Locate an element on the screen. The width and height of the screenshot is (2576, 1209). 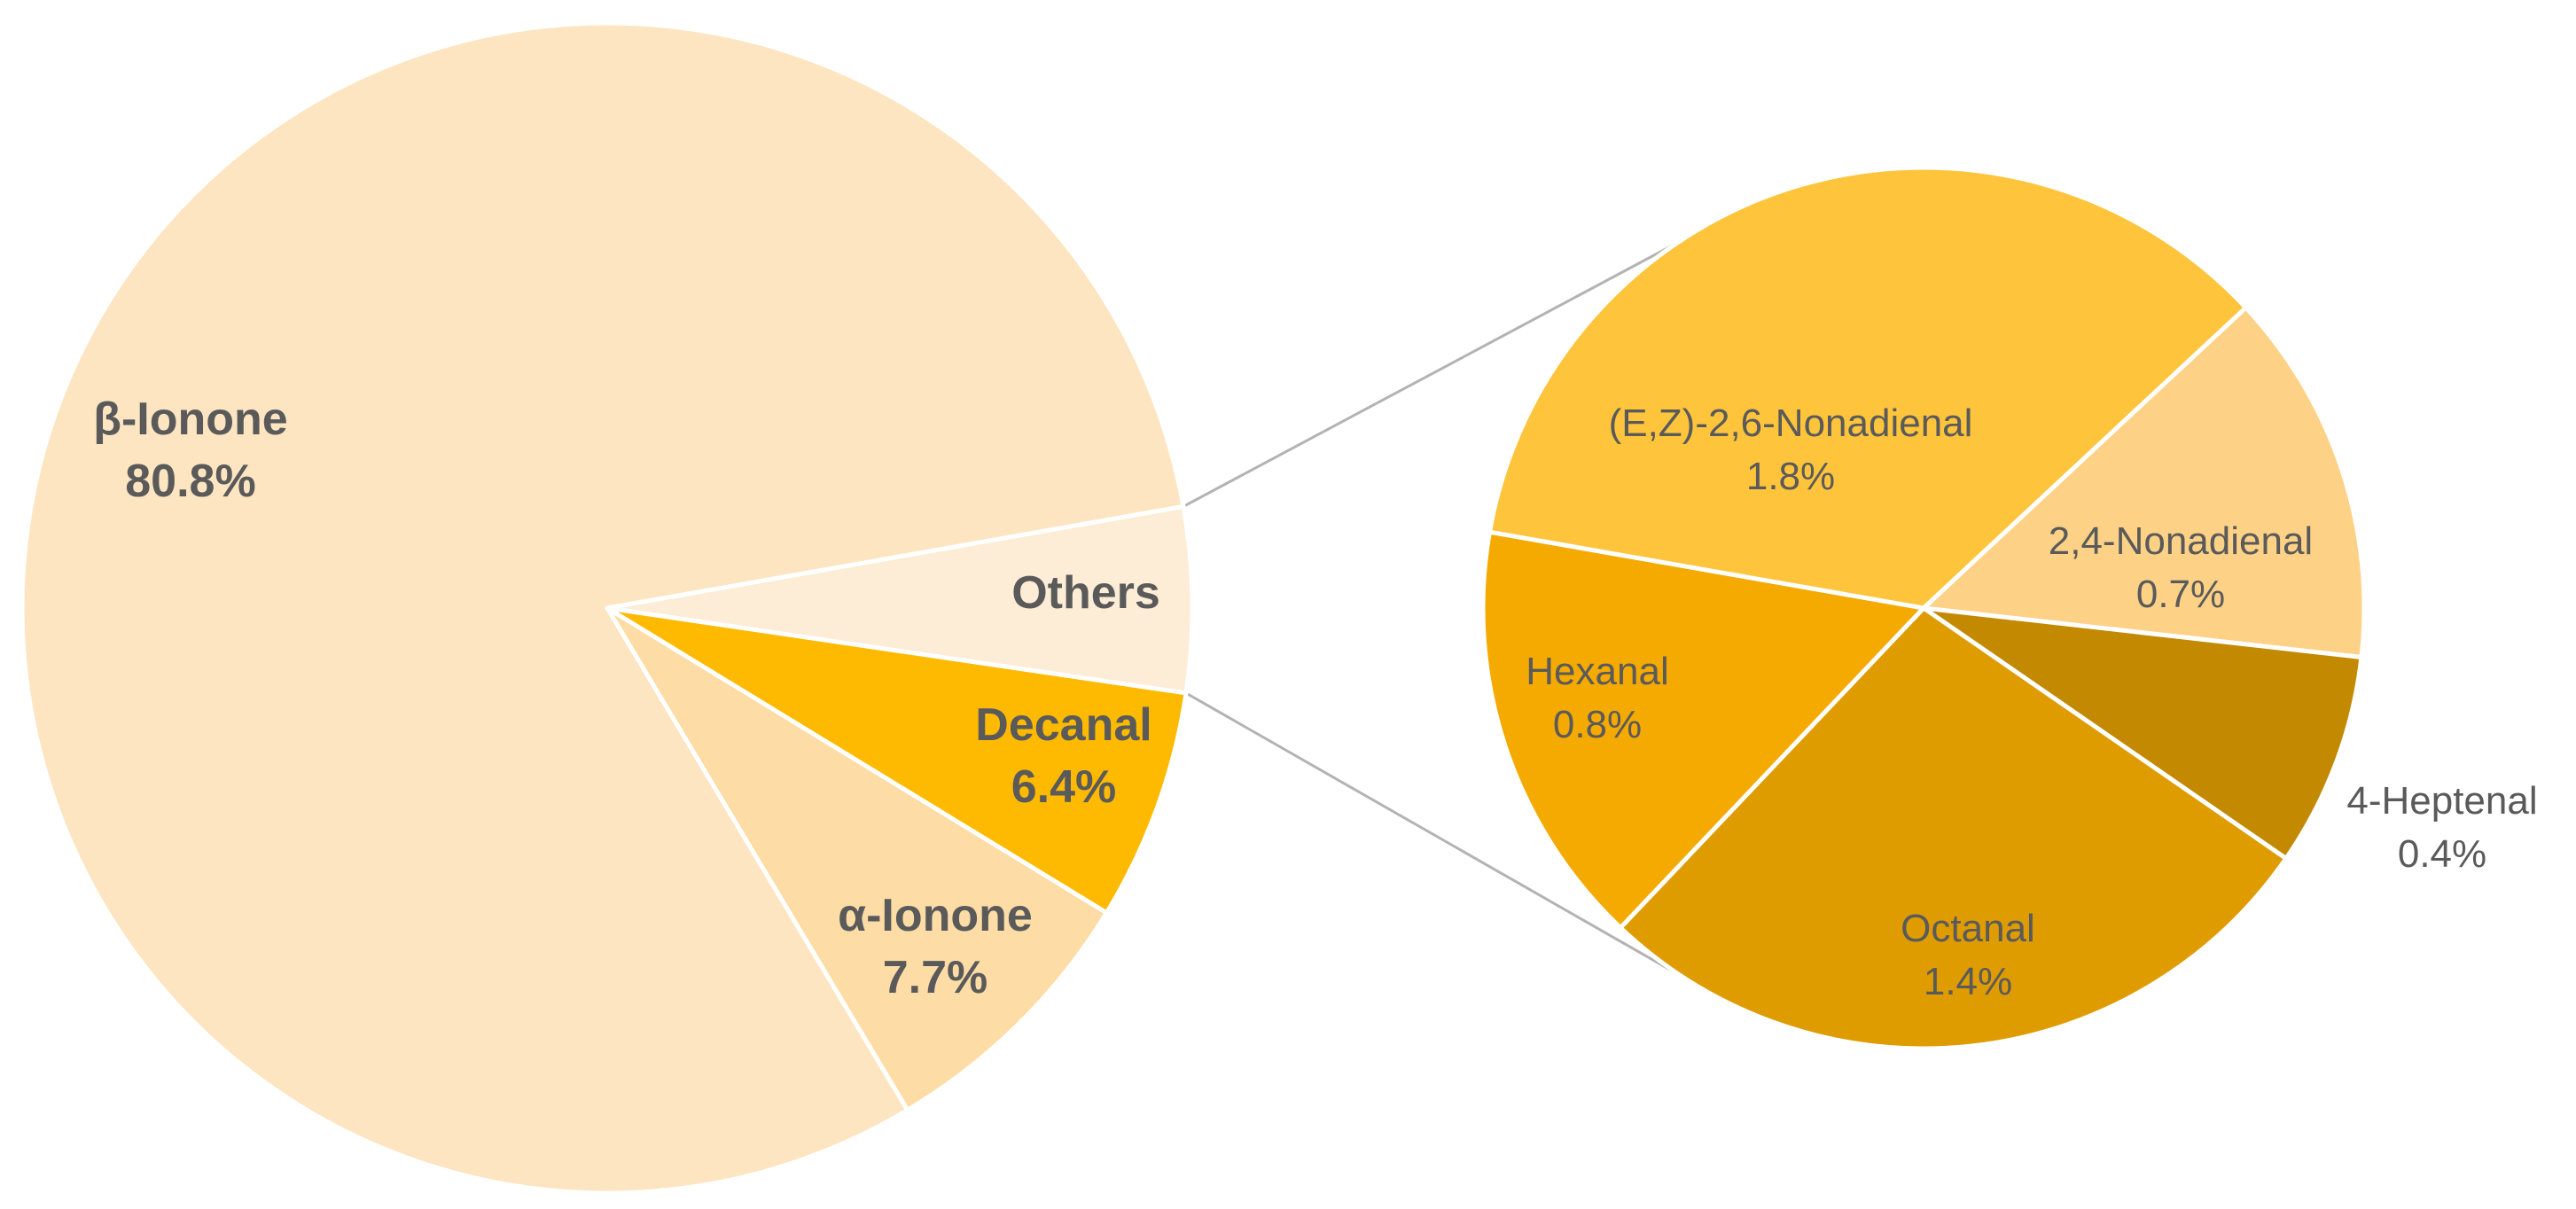
main-label-name: β-Ionone is located at coordinates (190, 419).